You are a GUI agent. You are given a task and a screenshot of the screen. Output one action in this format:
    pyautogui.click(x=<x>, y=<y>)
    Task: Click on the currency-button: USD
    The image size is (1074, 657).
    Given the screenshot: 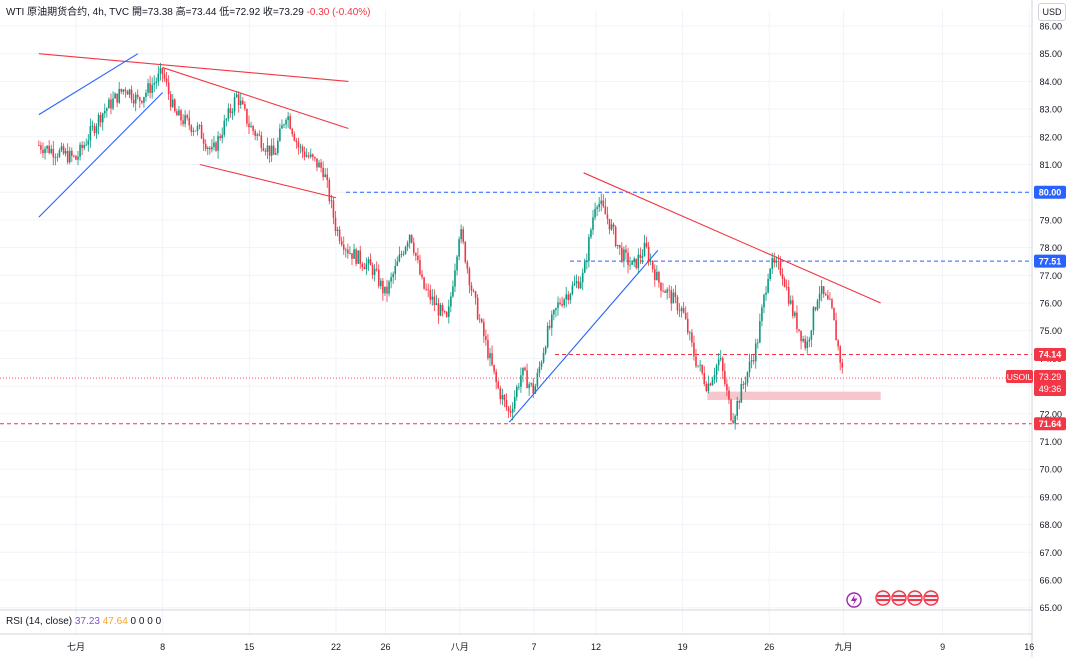 What is the action you would take?
    pyautogui.click(x=1052, y=12)
    